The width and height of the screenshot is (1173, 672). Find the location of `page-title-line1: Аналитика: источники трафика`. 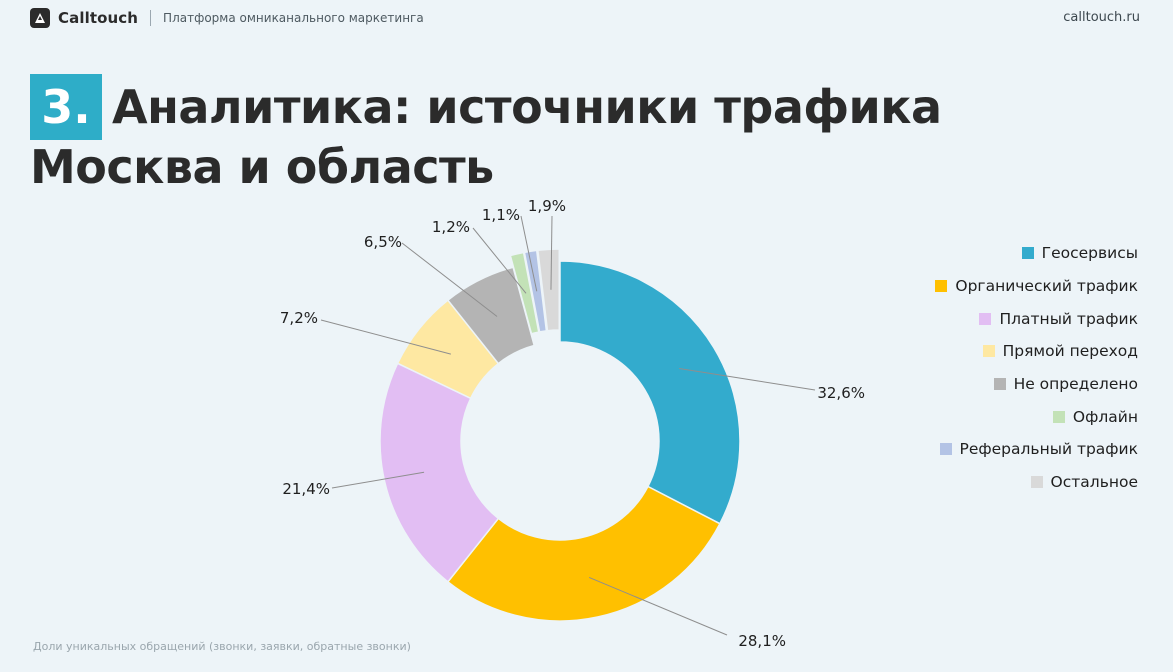

page-title-line1: Аналитика: источники трафика is located at coordinates (527, 107).